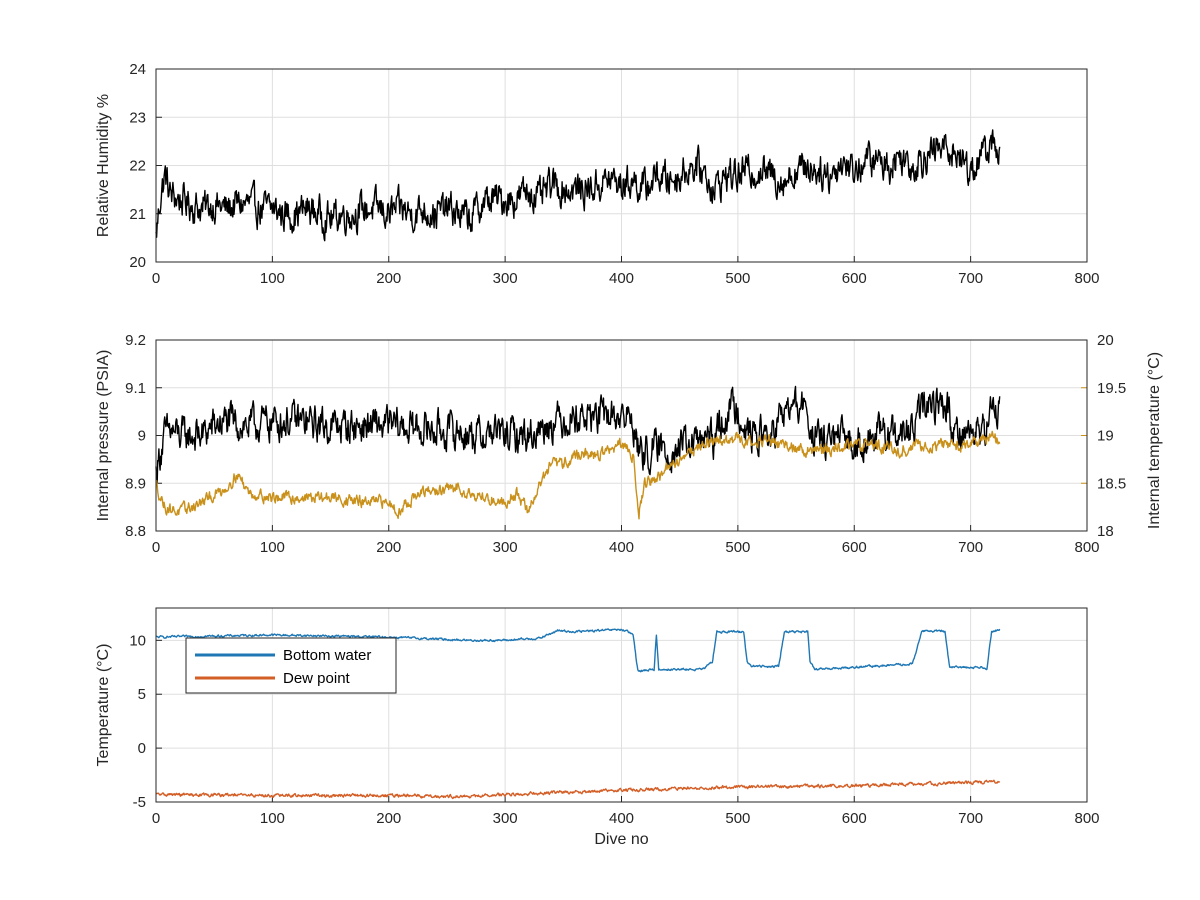 This screenshot has height=900, width=1200. What do you see at coordinates (1105, 531) in the screenshot?
I see `y2-tick-label: 18` at bounding box center [1105, 531].